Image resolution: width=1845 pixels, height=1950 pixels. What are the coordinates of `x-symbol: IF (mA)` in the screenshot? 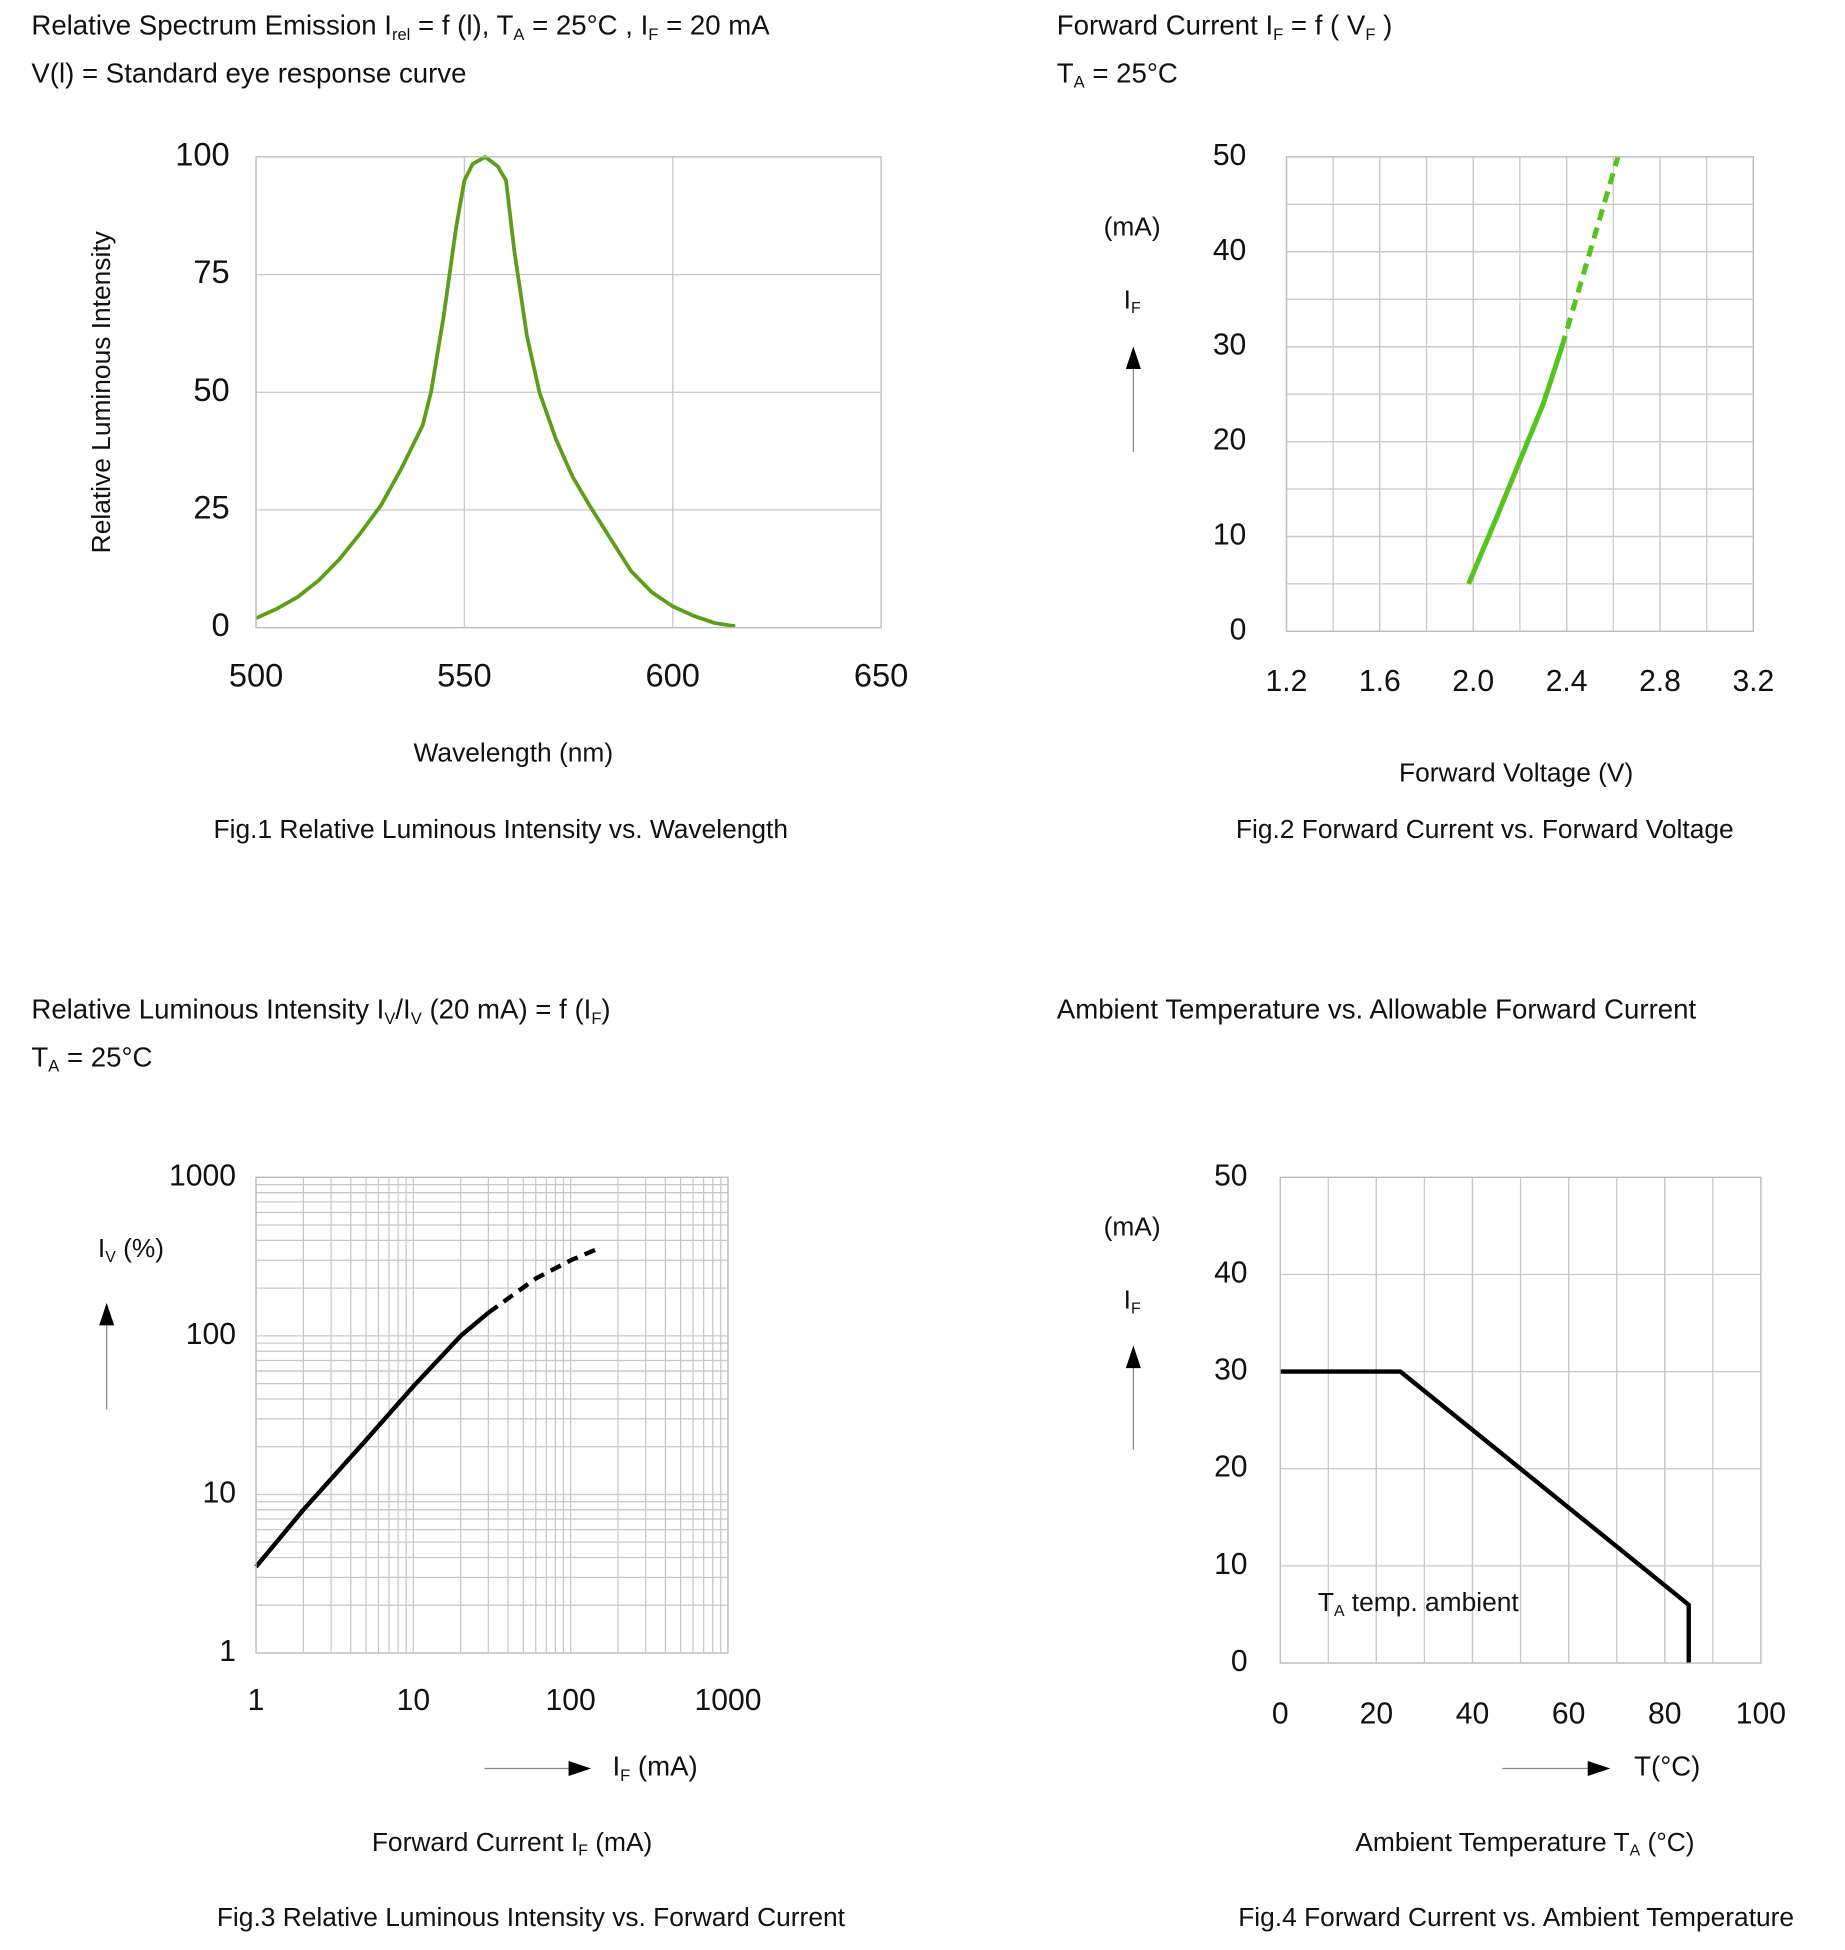 It's located at (654, 1768).